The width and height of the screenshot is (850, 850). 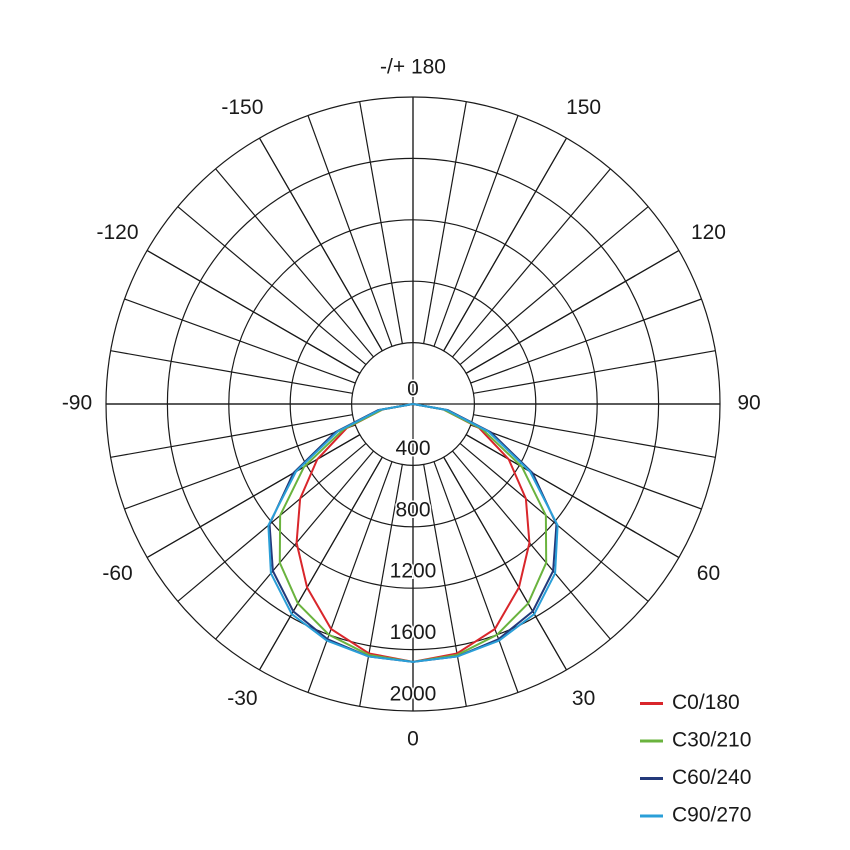 I want to click on angle-tick-label: 60, so click(x=708, y=573).